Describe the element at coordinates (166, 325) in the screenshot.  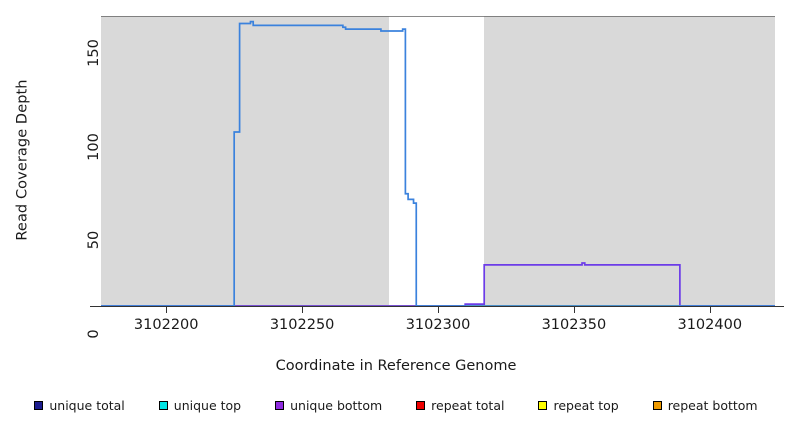
I see `x-tick-label: 3102200` at that location.